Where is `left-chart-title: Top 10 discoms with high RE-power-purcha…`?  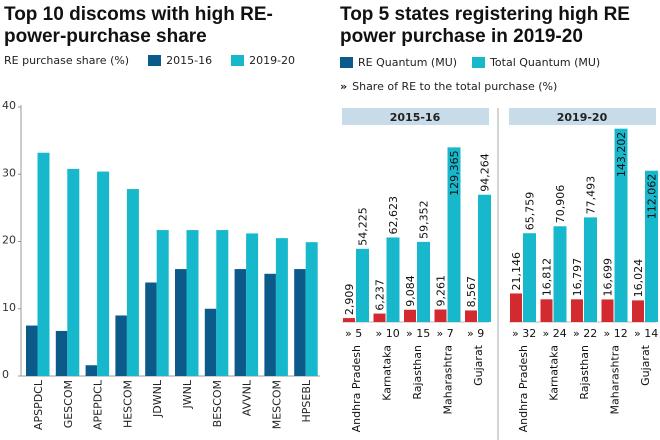
left-chart-title: Top 10 discoms with high RE-power-purcha… is located at coordinates (138, 25).